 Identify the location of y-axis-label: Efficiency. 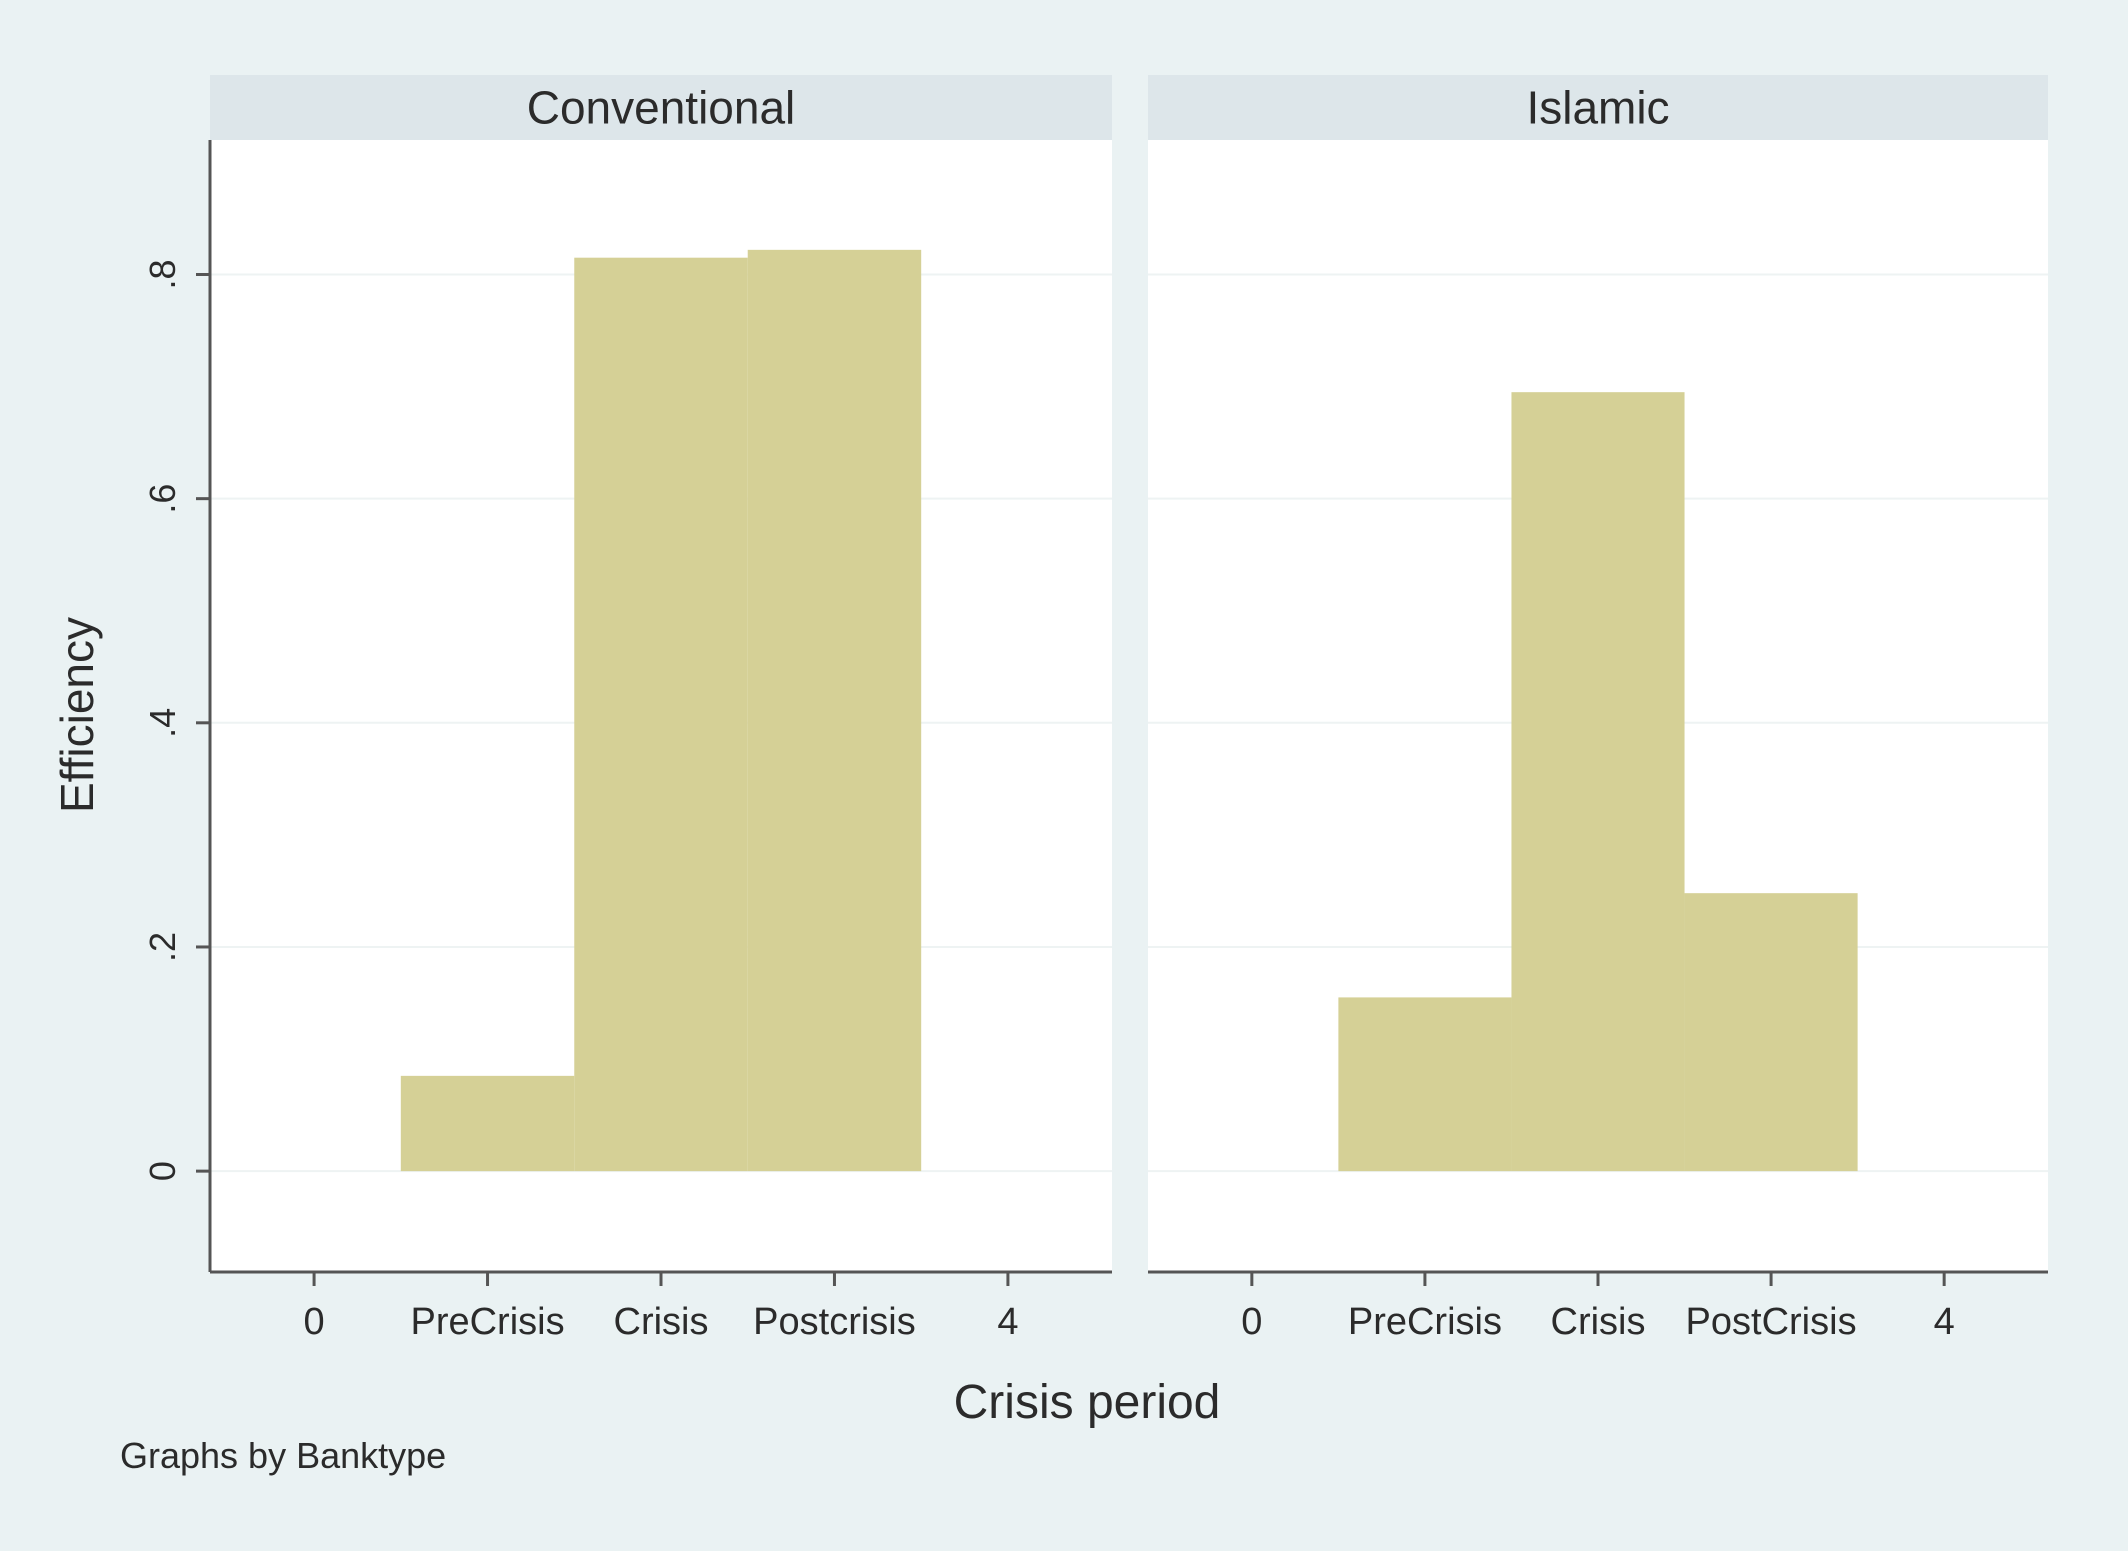
(77, 715).